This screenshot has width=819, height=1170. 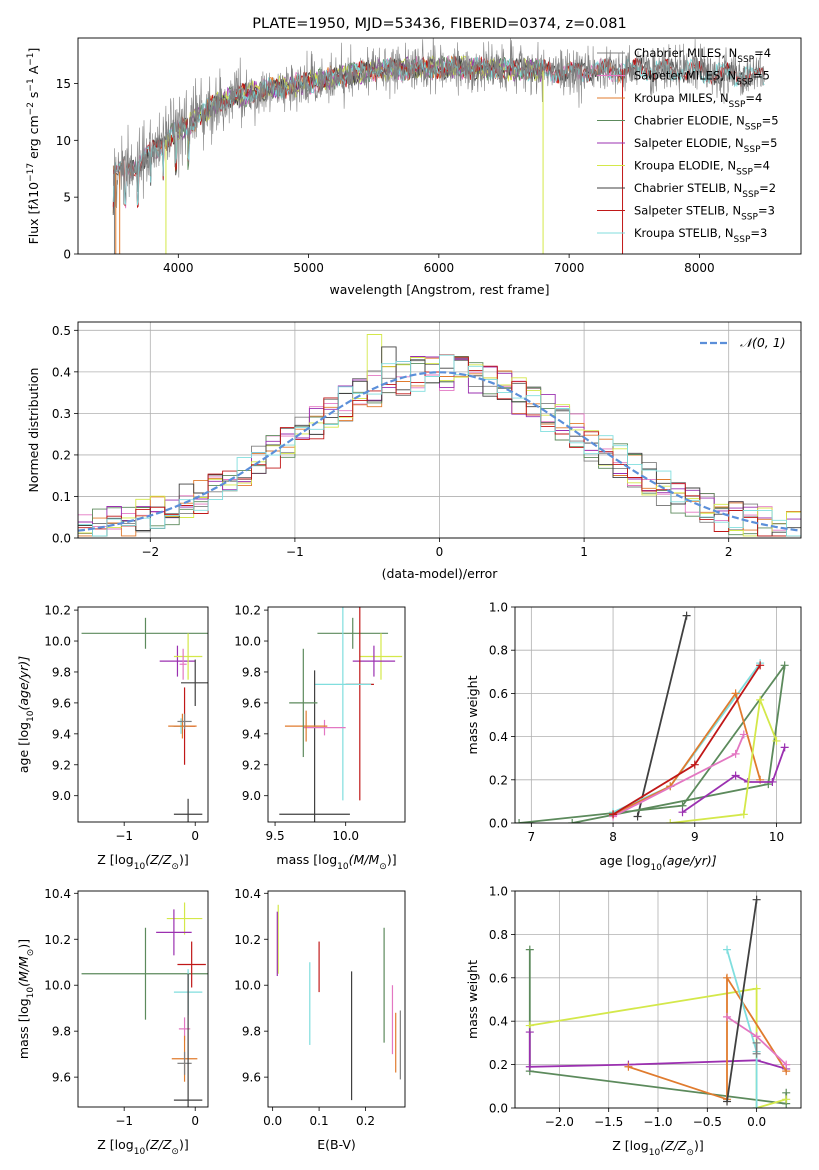 What do you see at coordinates (365, 1121) in the screenshot?
I see `mass-ebv-xtick-label: 0.2` at bounding box center [365, 1121].